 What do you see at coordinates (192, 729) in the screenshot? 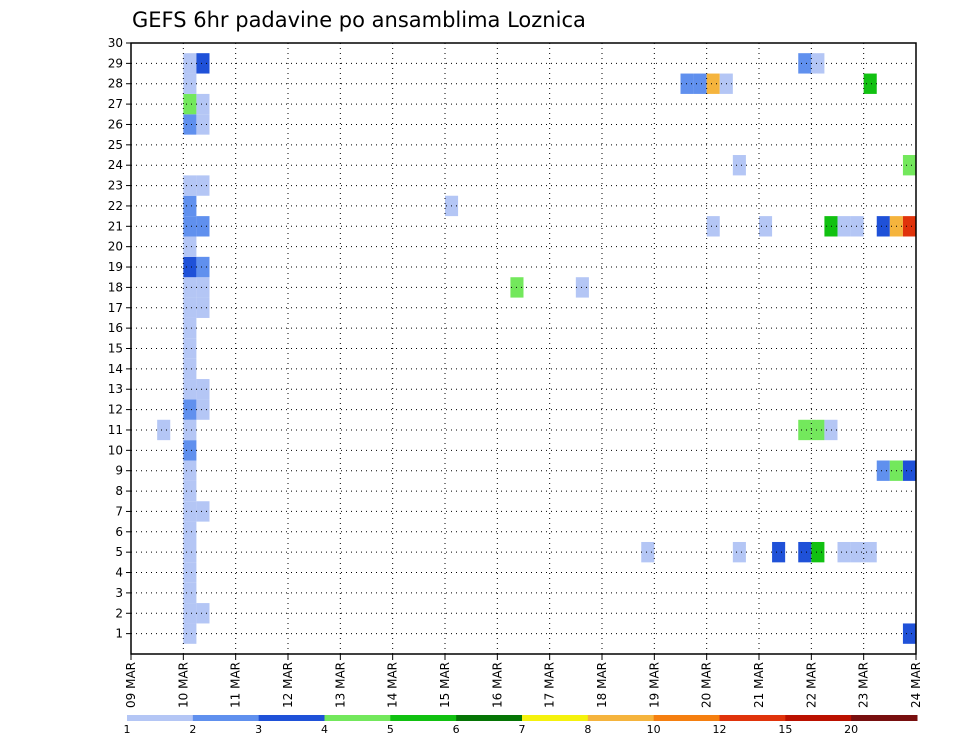
I see `legend-label: 2` at bounding box center [192, 729].